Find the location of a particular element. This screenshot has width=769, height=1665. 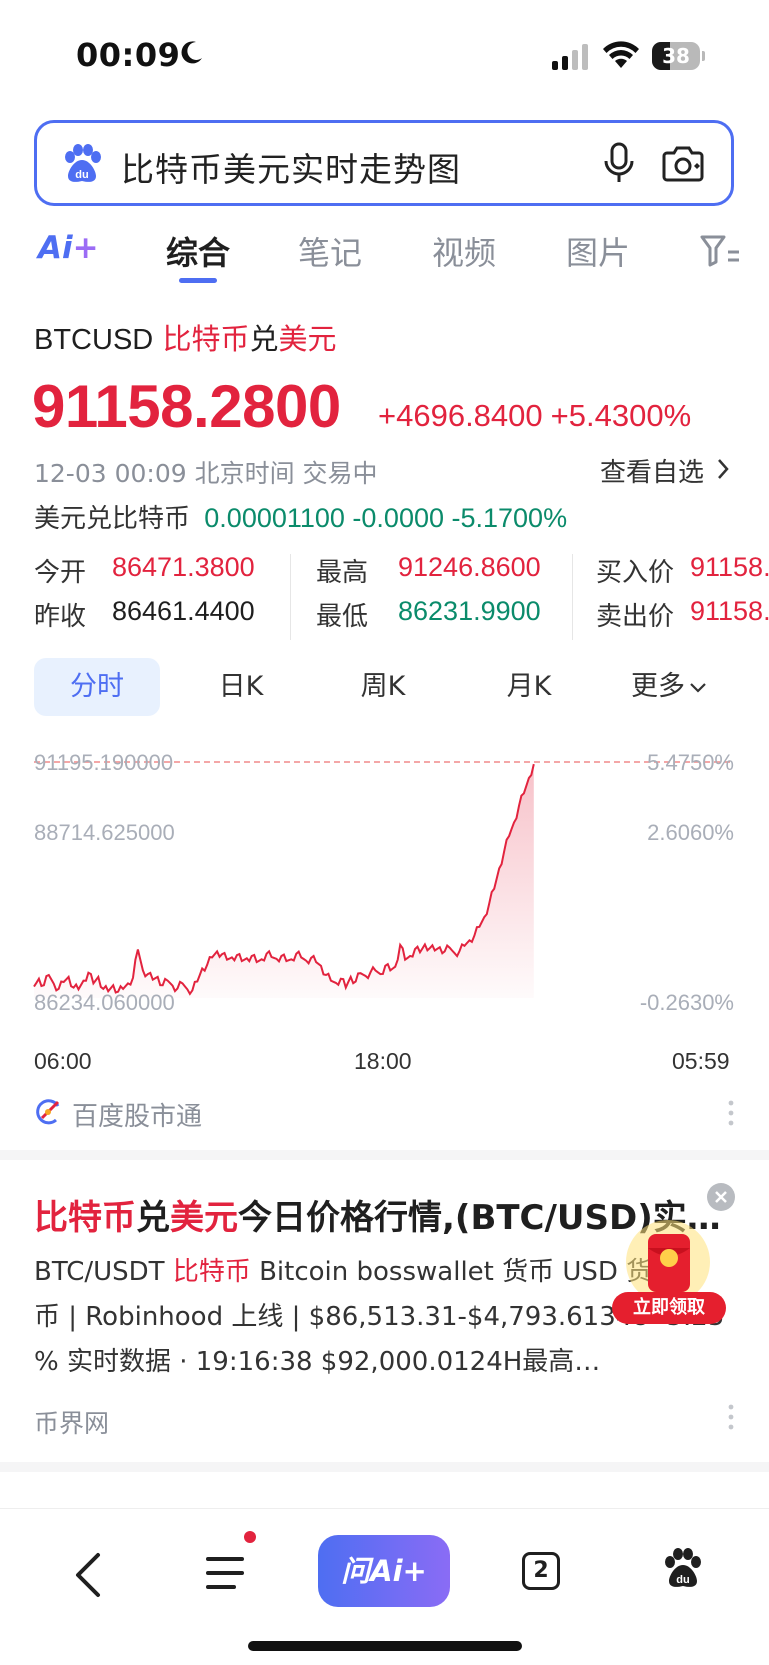

tab-notes: 笔记 is located at coordinates (330, 253).